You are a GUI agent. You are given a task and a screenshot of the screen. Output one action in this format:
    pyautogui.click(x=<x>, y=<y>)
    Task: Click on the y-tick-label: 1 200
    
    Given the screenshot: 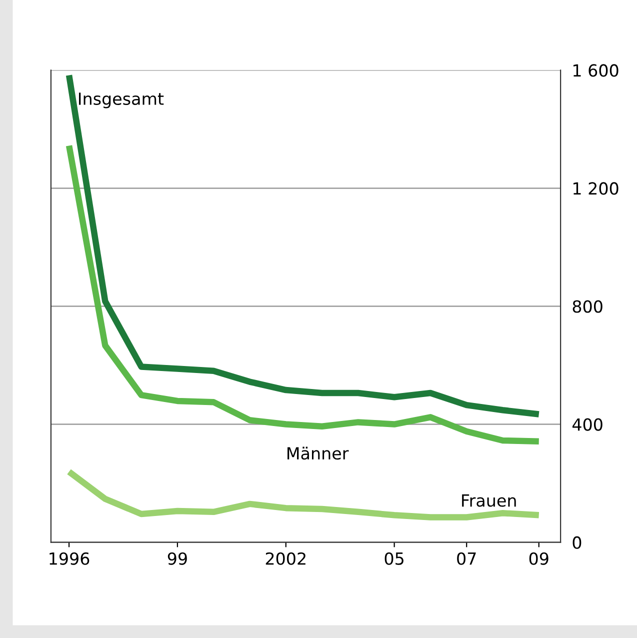 What is the action you would take?
    pyautogui.click(x=596, y=188)
    